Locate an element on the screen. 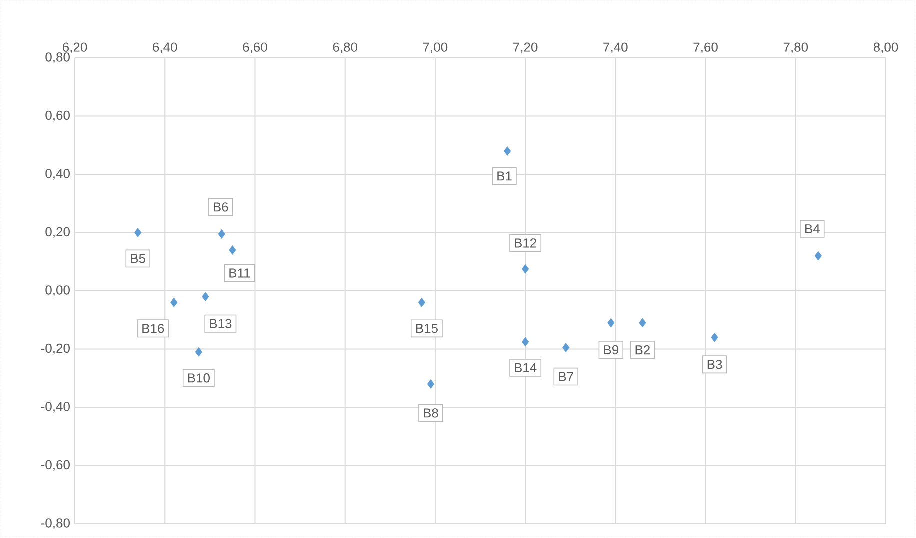  annotation: B14 is located at coordinates (526, 367).